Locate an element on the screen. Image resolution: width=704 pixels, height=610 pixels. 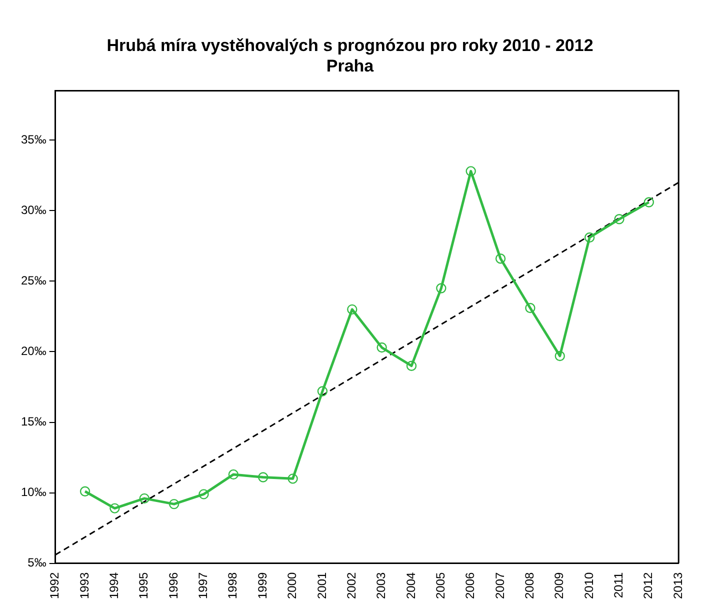
x-tick-label: 1993 is located at coordinates (84, 586).